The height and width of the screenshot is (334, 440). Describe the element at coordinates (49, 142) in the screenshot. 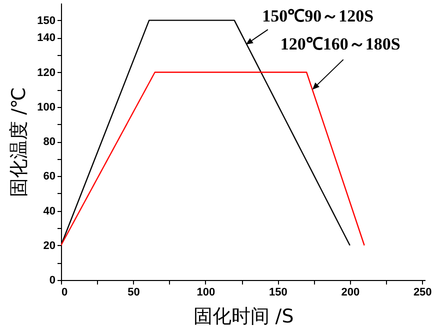

I see `y-tick-label: 80` at that location.